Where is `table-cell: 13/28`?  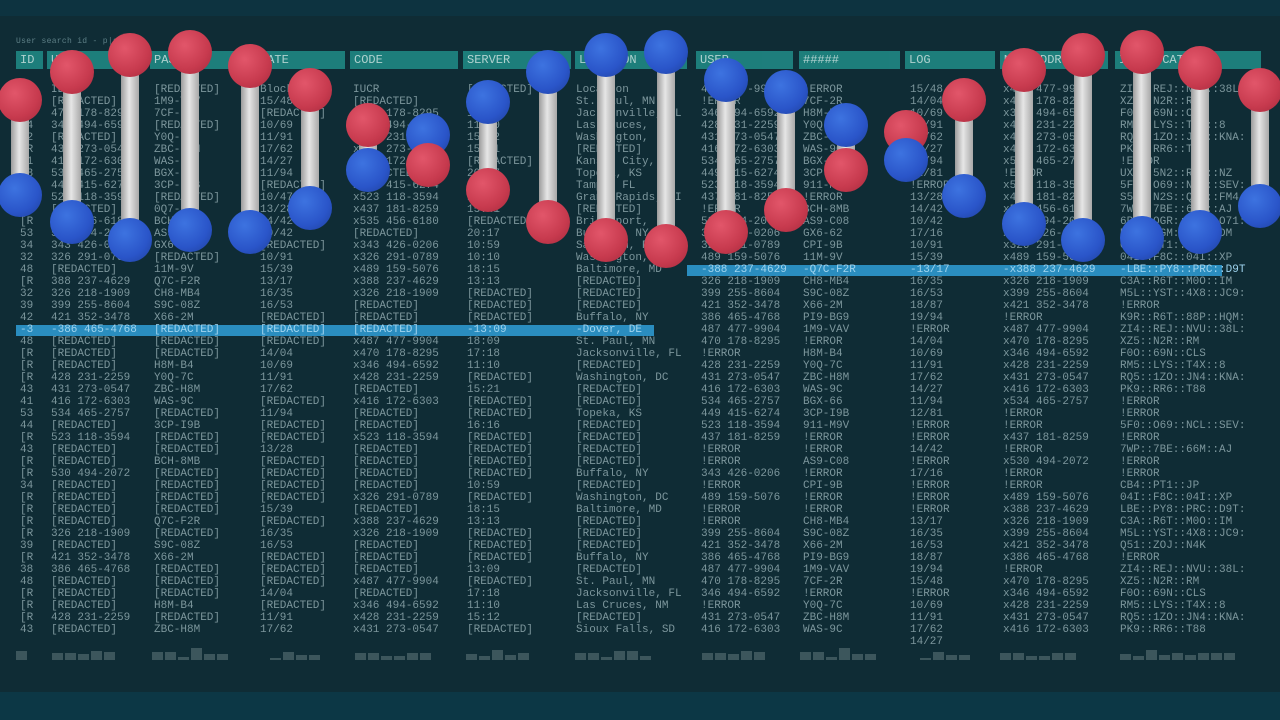
table-cell: 13/28 is located at coordinates (277, 450).